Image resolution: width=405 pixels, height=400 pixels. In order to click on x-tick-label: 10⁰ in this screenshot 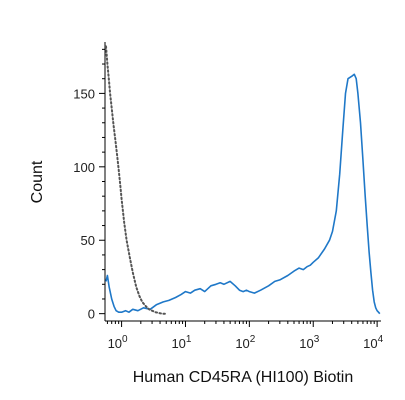, I will do `click(118, 342)`.